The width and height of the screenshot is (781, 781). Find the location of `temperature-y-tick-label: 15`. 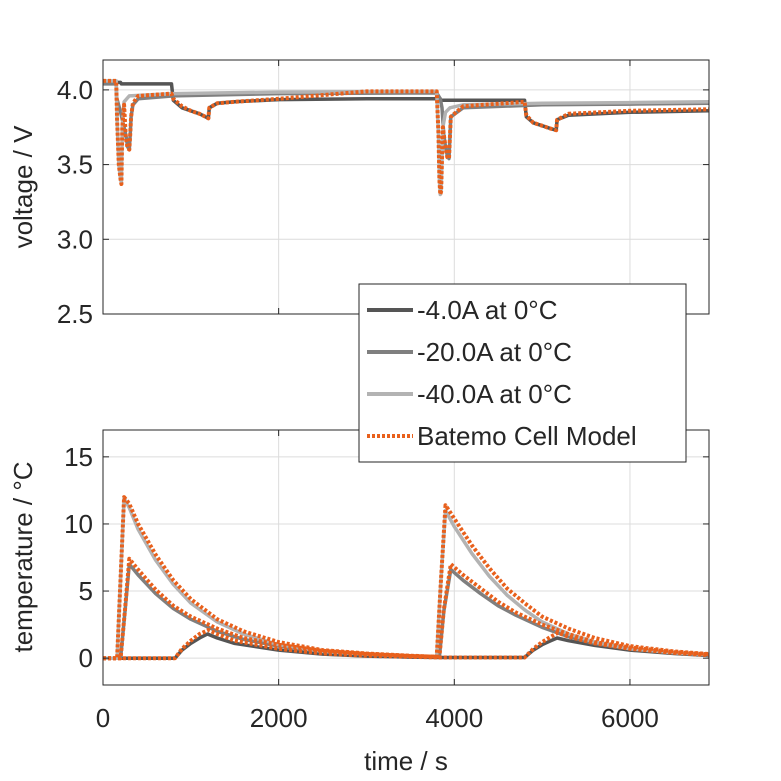

temperature-y-tick-label: 15 is located at coordinates (78, 457).